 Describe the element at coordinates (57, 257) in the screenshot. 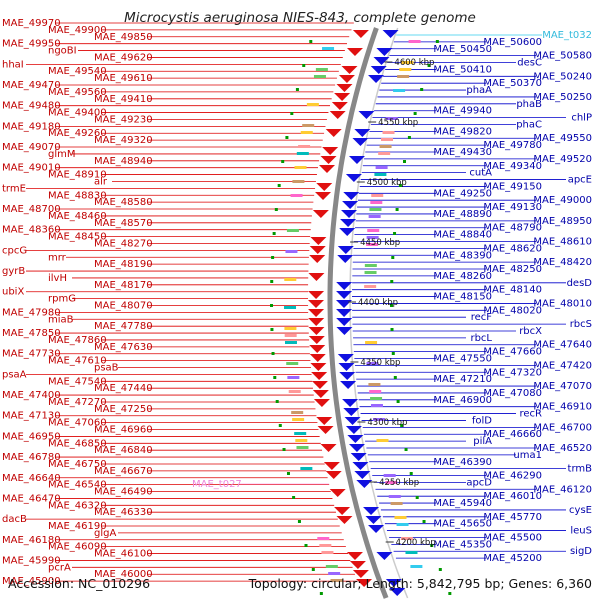

I see `gene-label: mrr` at that location.